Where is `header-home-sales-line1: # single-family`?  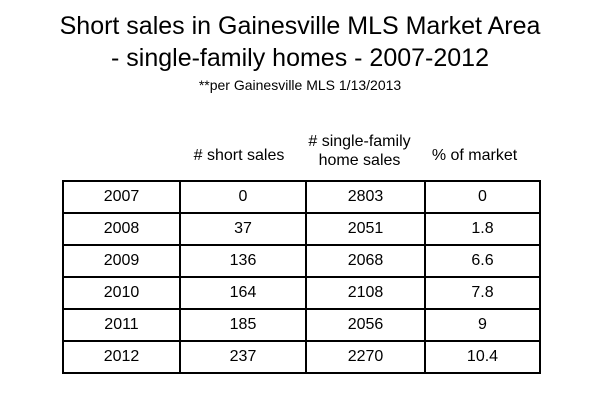
header-home-sales-line1: # single-family is located at coordinates (359, 141).